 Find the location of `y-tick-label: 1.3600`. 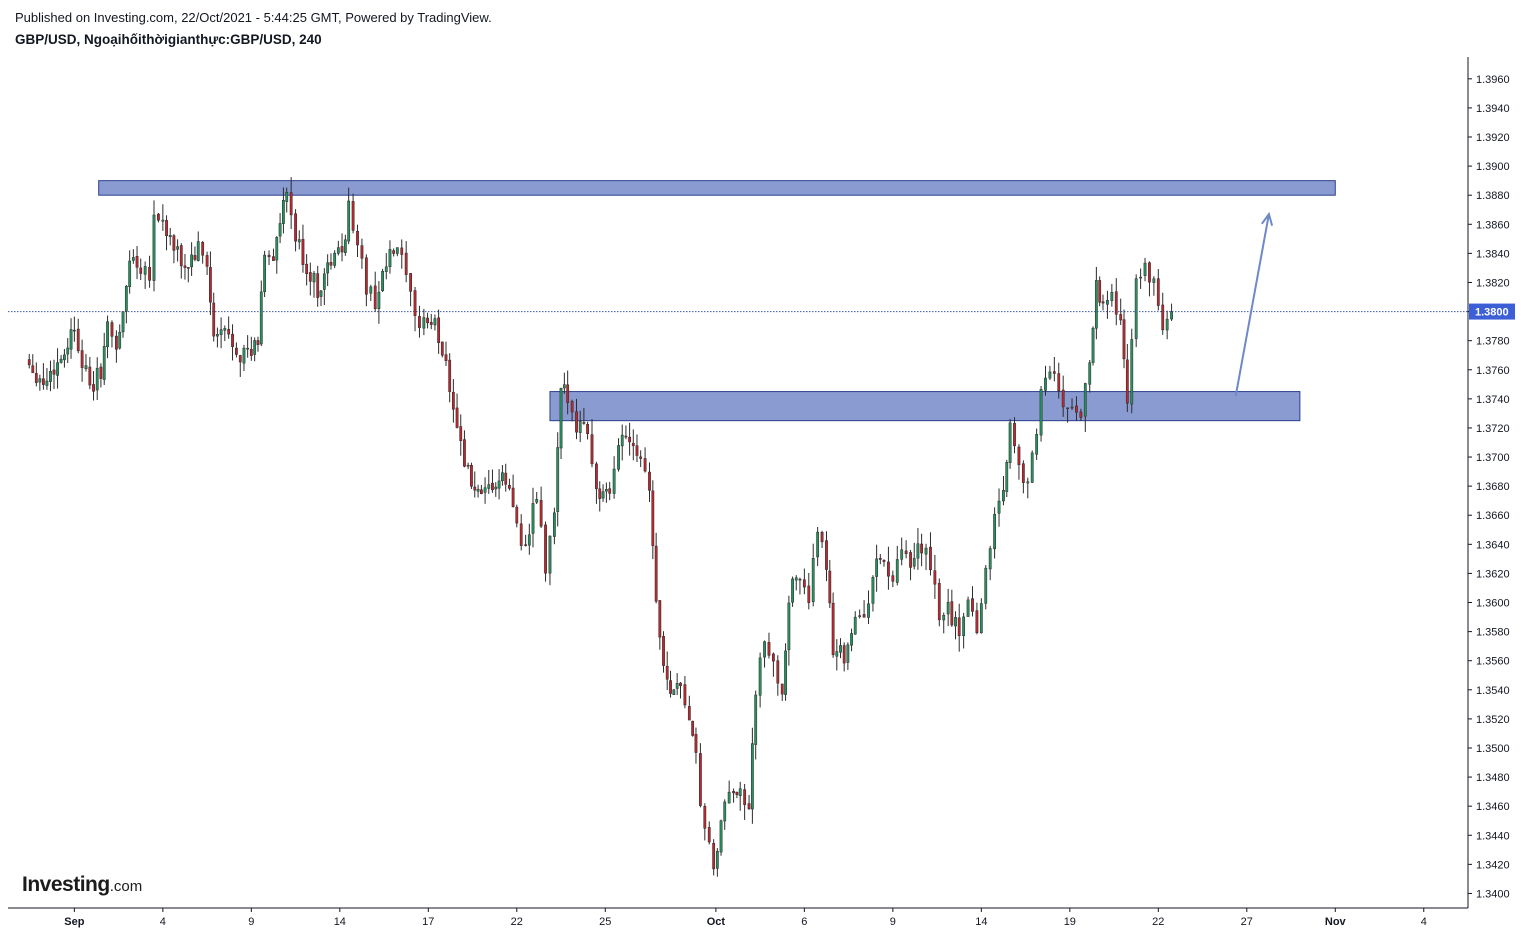

y-tick-label: 1.3600 is located at coordinates (1493, 604).